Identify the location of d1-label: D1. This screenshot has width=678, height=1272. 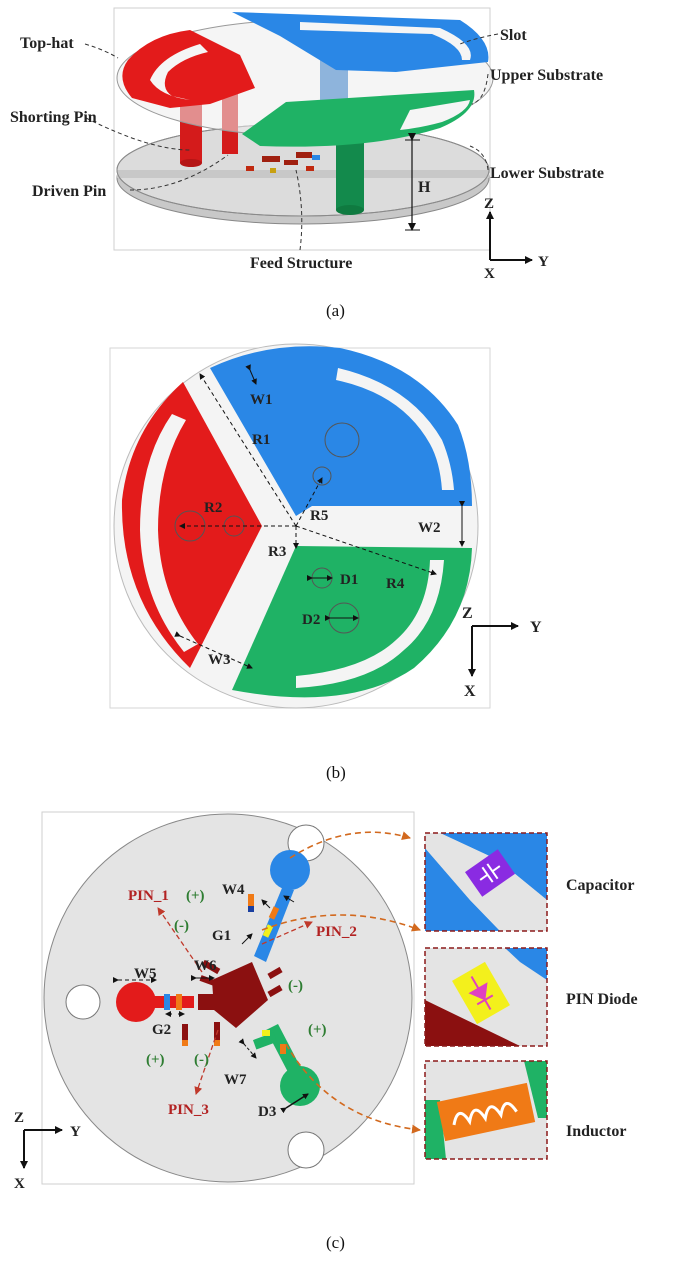
(349, 580).